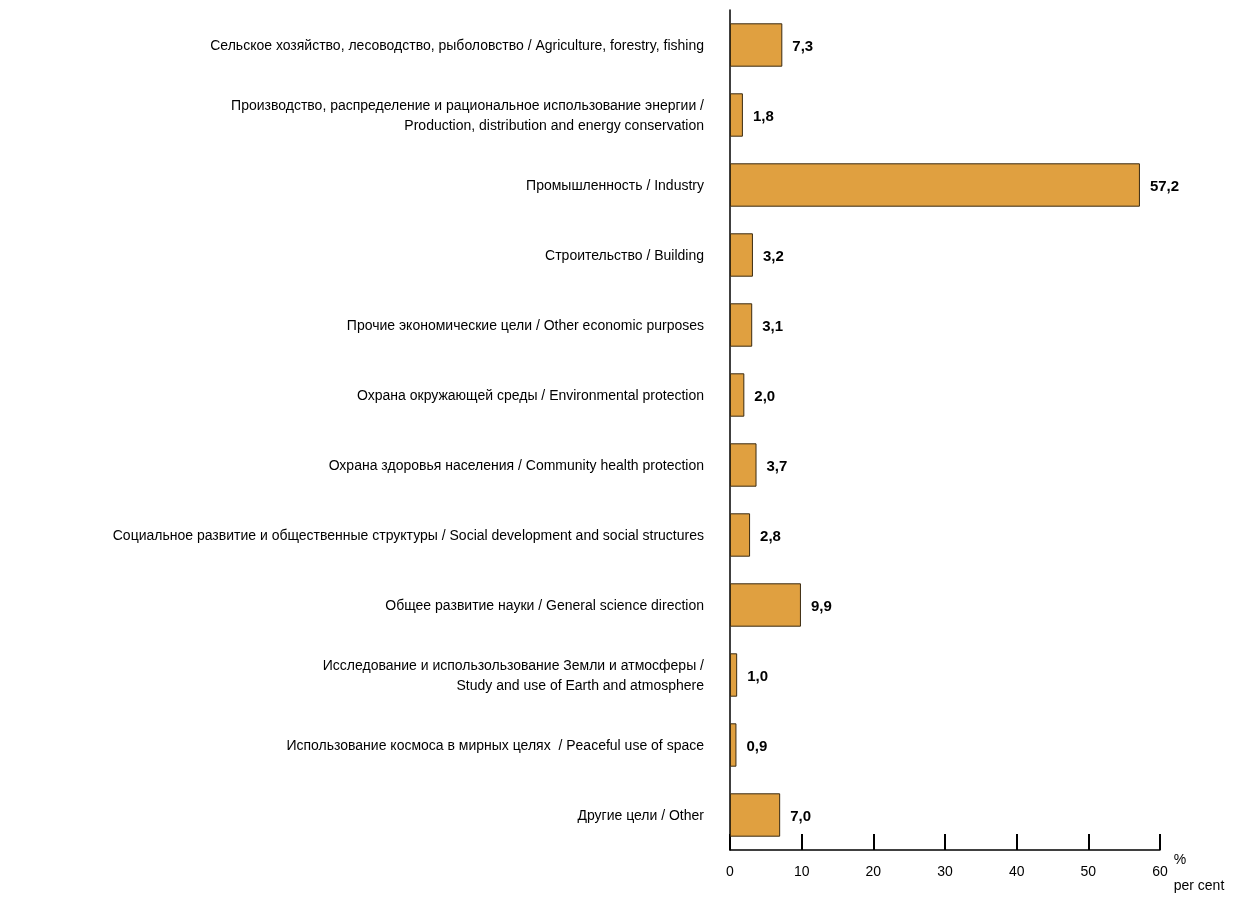 Image resolution: width=1256 pixels, height=907 pixels. Describe the element at coordinates (1164, 185) in the screenshot. I see `data-label: 57,2` at that location.